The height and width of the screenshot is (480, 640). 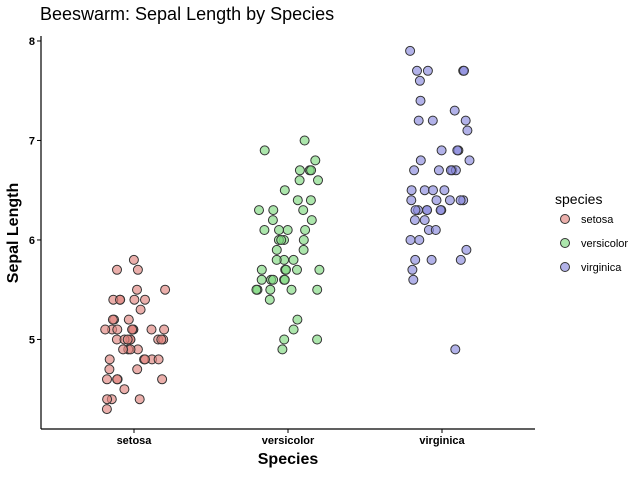 What do you see at coordinates (35, 191) in the screenshot?
I see `y-axis-ticks: 5 6 7 8` at bounding box center [35, 191].